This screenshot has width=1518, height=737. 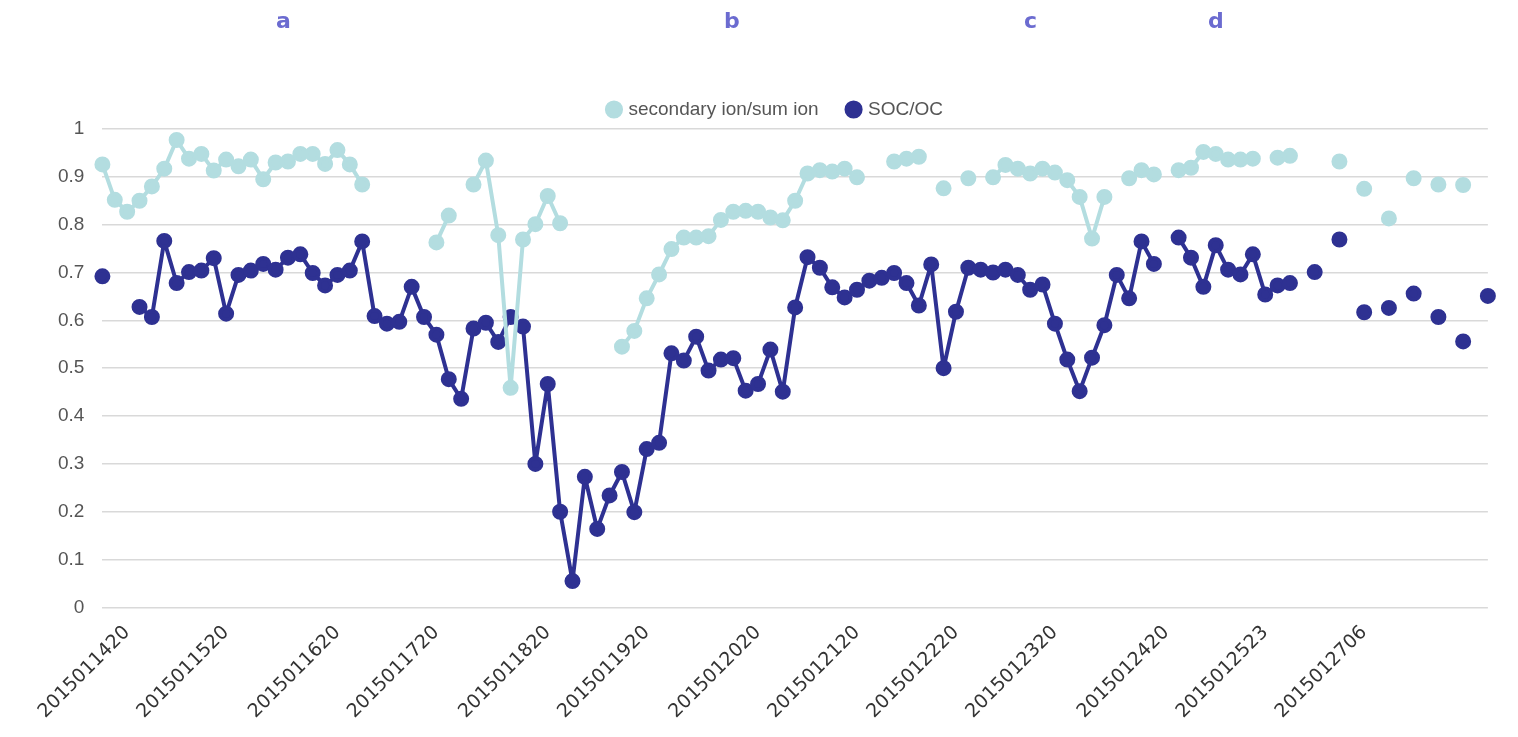 What do you see at coordinates (1216, 20) in the screenshot?
I see `text: d` at bounding box center [1216, 20].